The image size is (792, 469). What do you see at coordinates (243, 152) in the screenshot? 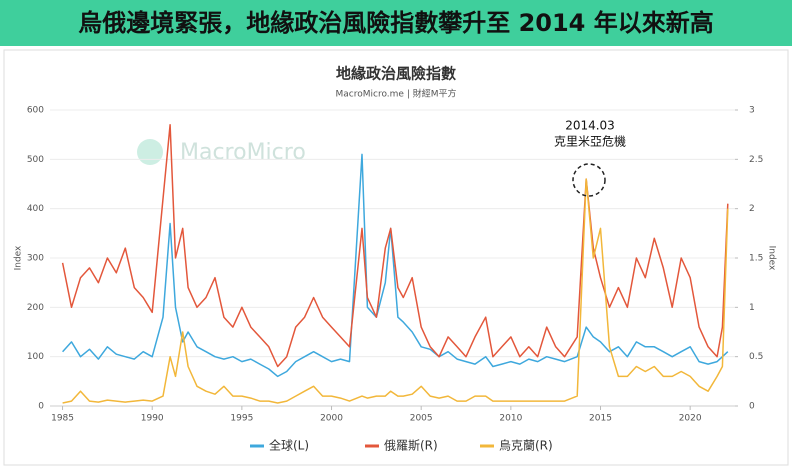
I see `watermark: MacroMicro` at bounding box center [243, 152].